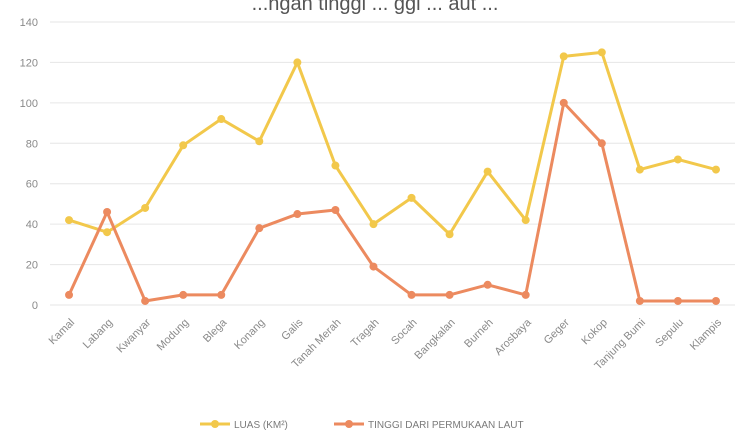  Describe the element at coordinates (292, 329) in the screenshot. I see `x-category-label: Galis` at that location.